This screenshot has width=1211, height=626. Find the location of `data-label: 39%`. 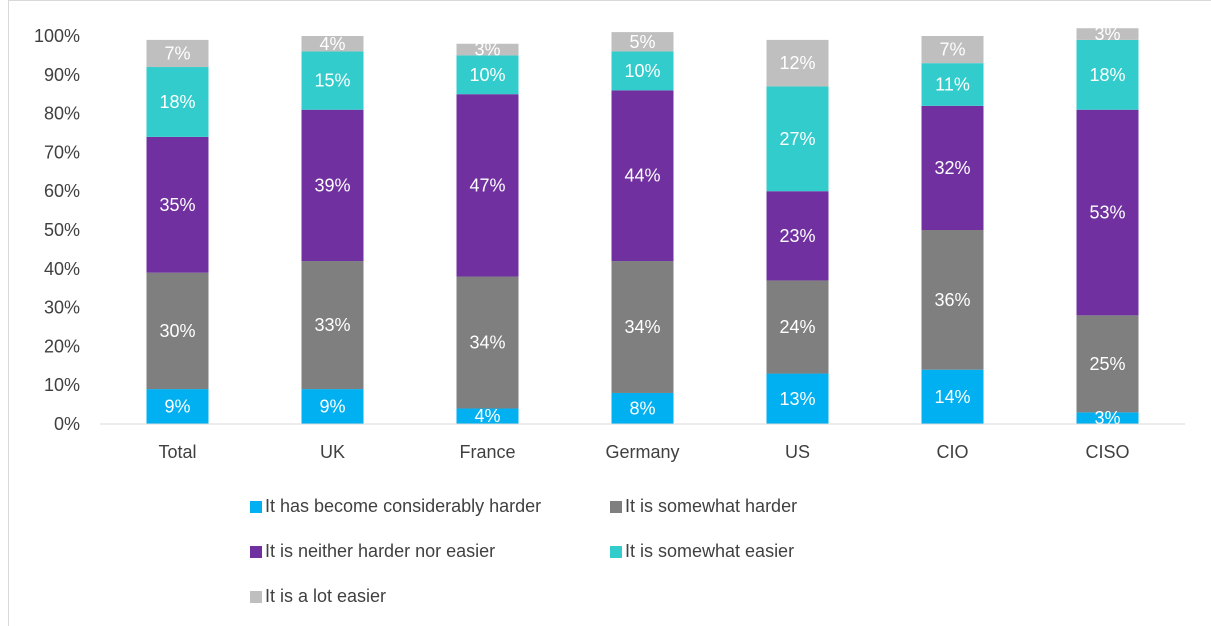

data-label: 39% is located at coordinates (332, 185).